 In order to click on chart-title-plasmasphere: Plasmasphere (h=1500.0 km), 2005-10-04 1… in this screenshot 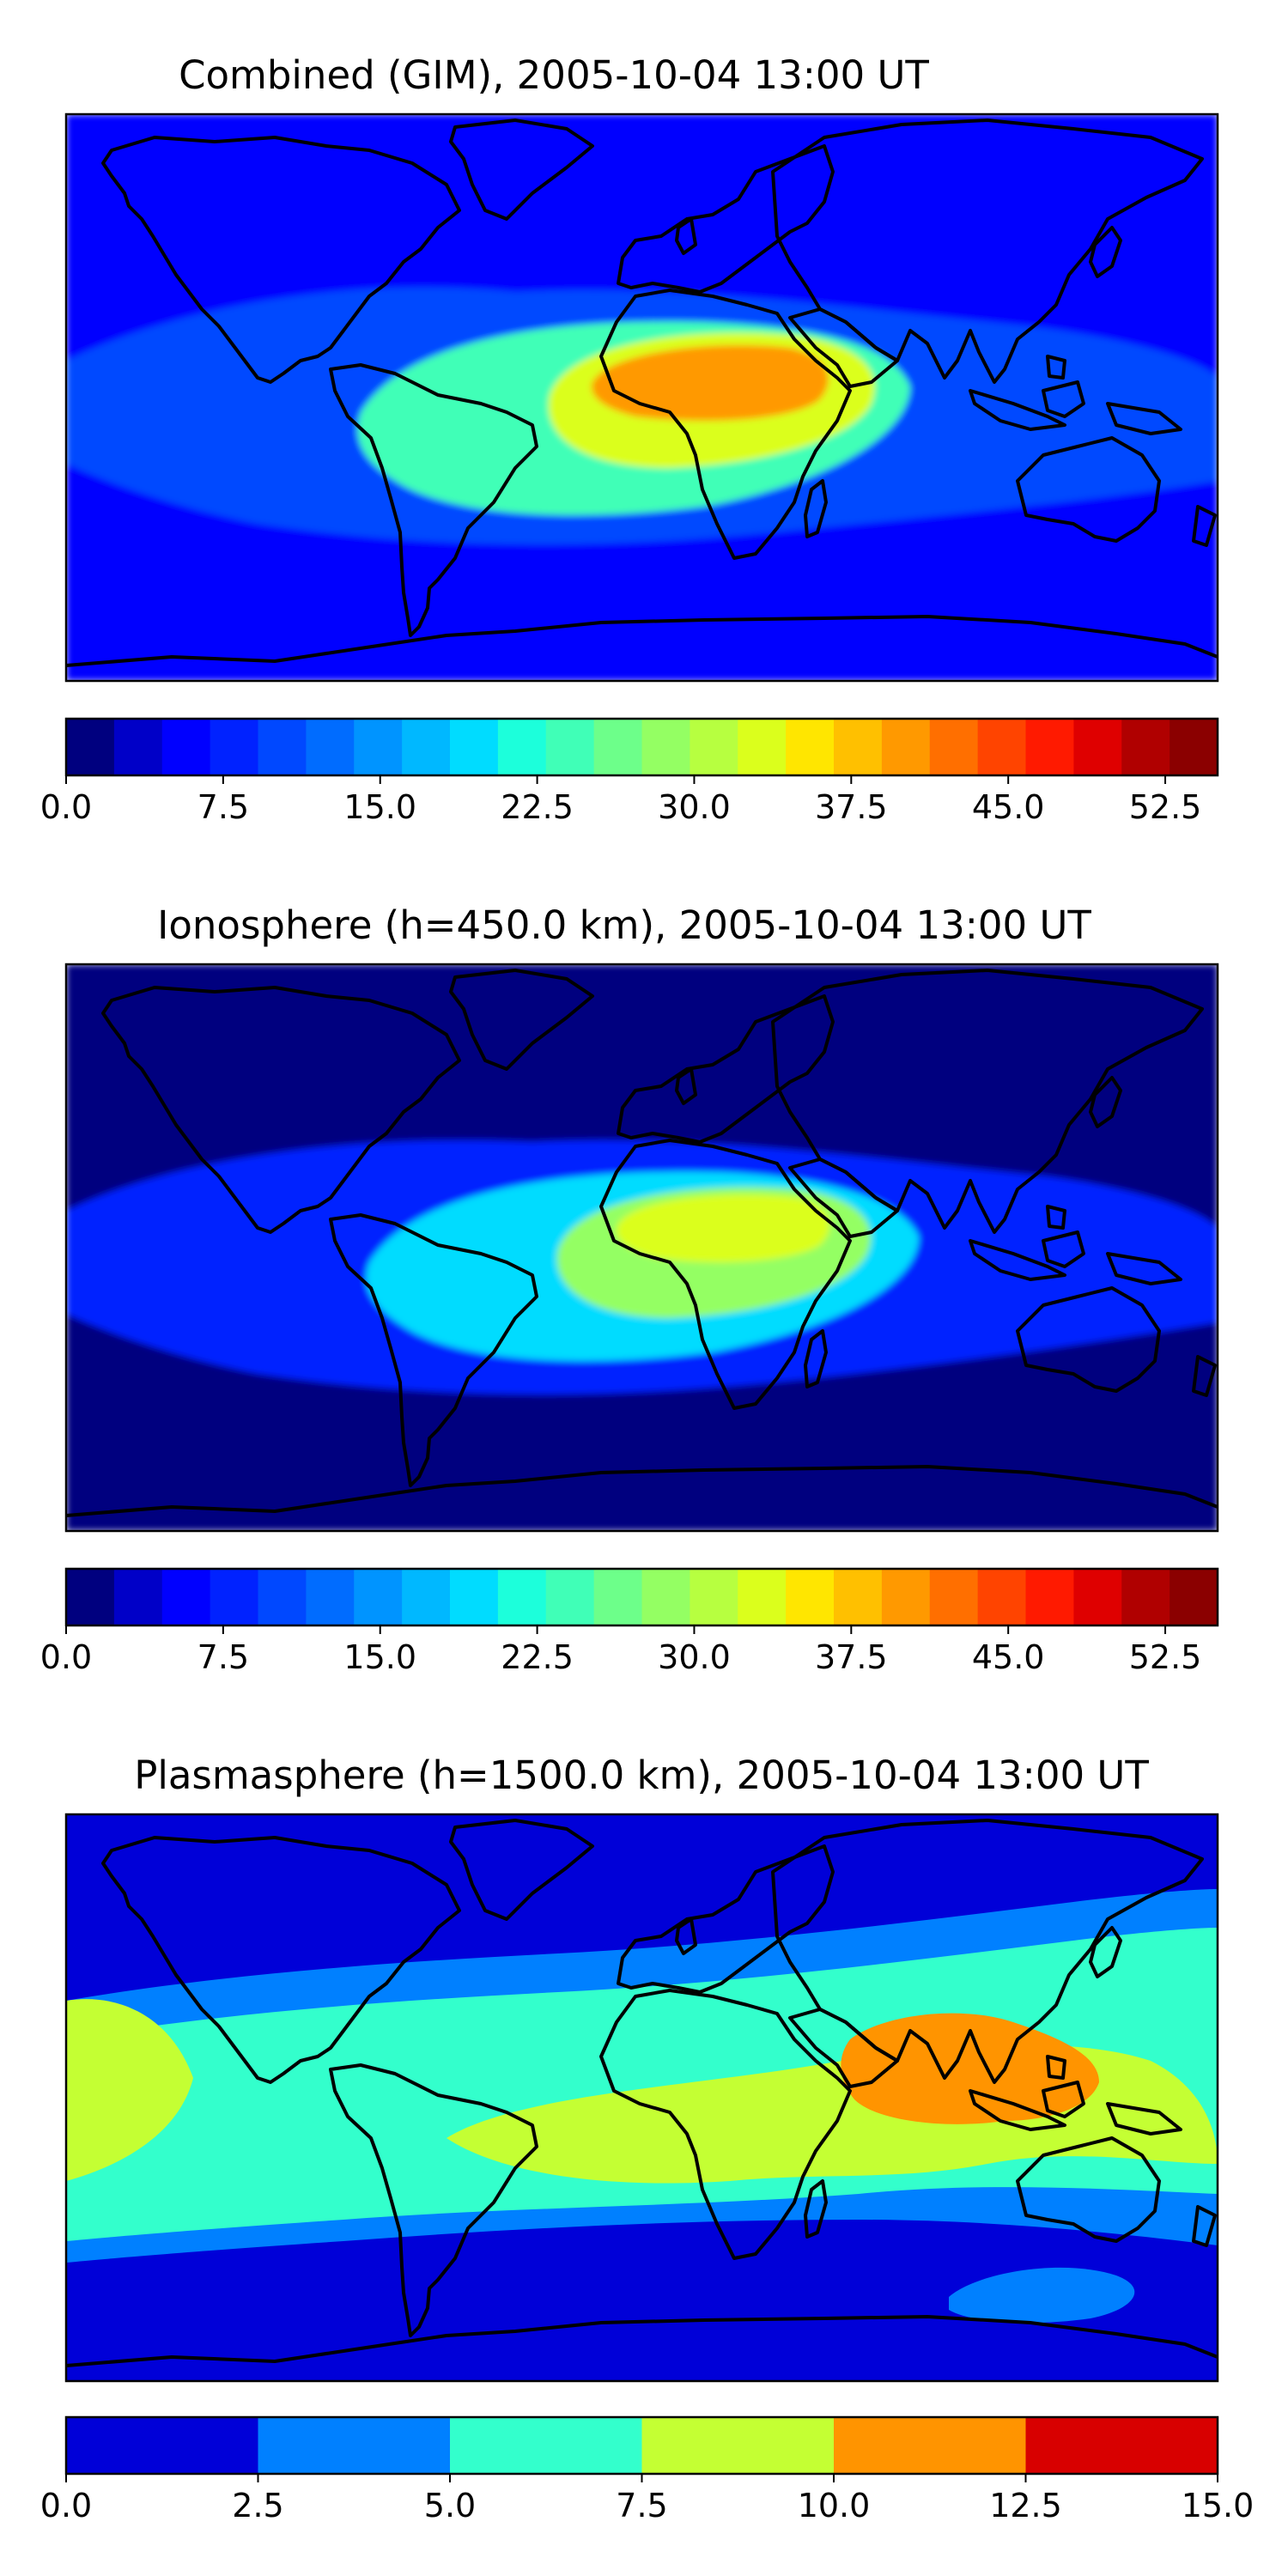, I will do `click(641, 1776)`.